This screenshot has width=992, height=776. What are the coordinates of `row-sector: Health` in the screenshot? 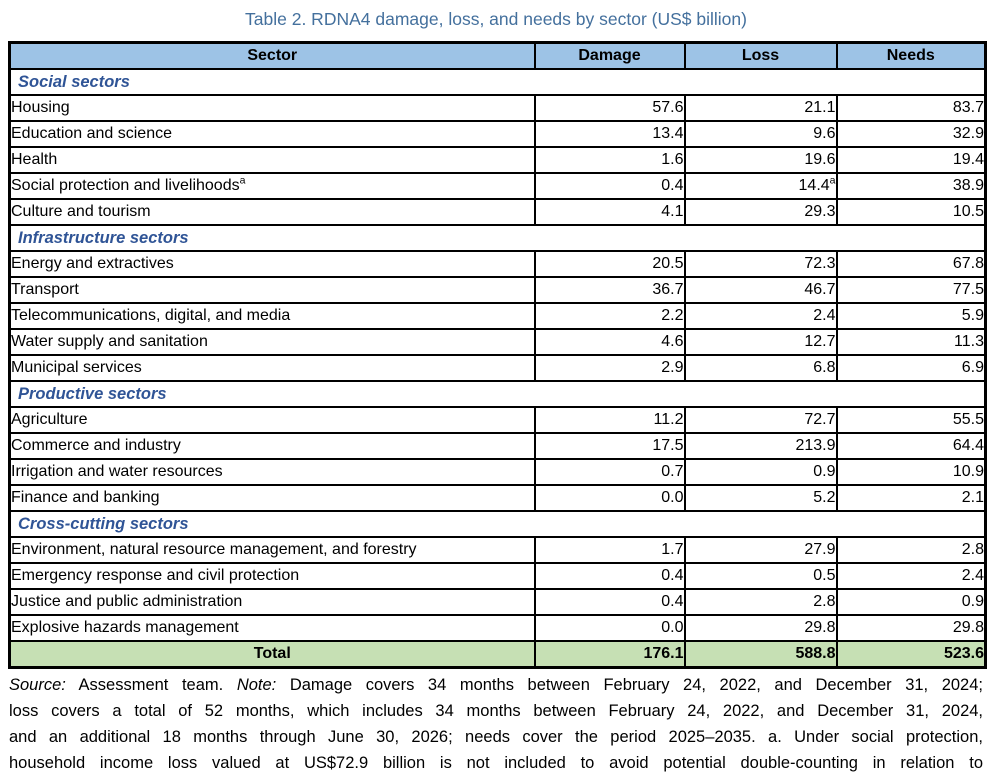 It's located at (272, 160).